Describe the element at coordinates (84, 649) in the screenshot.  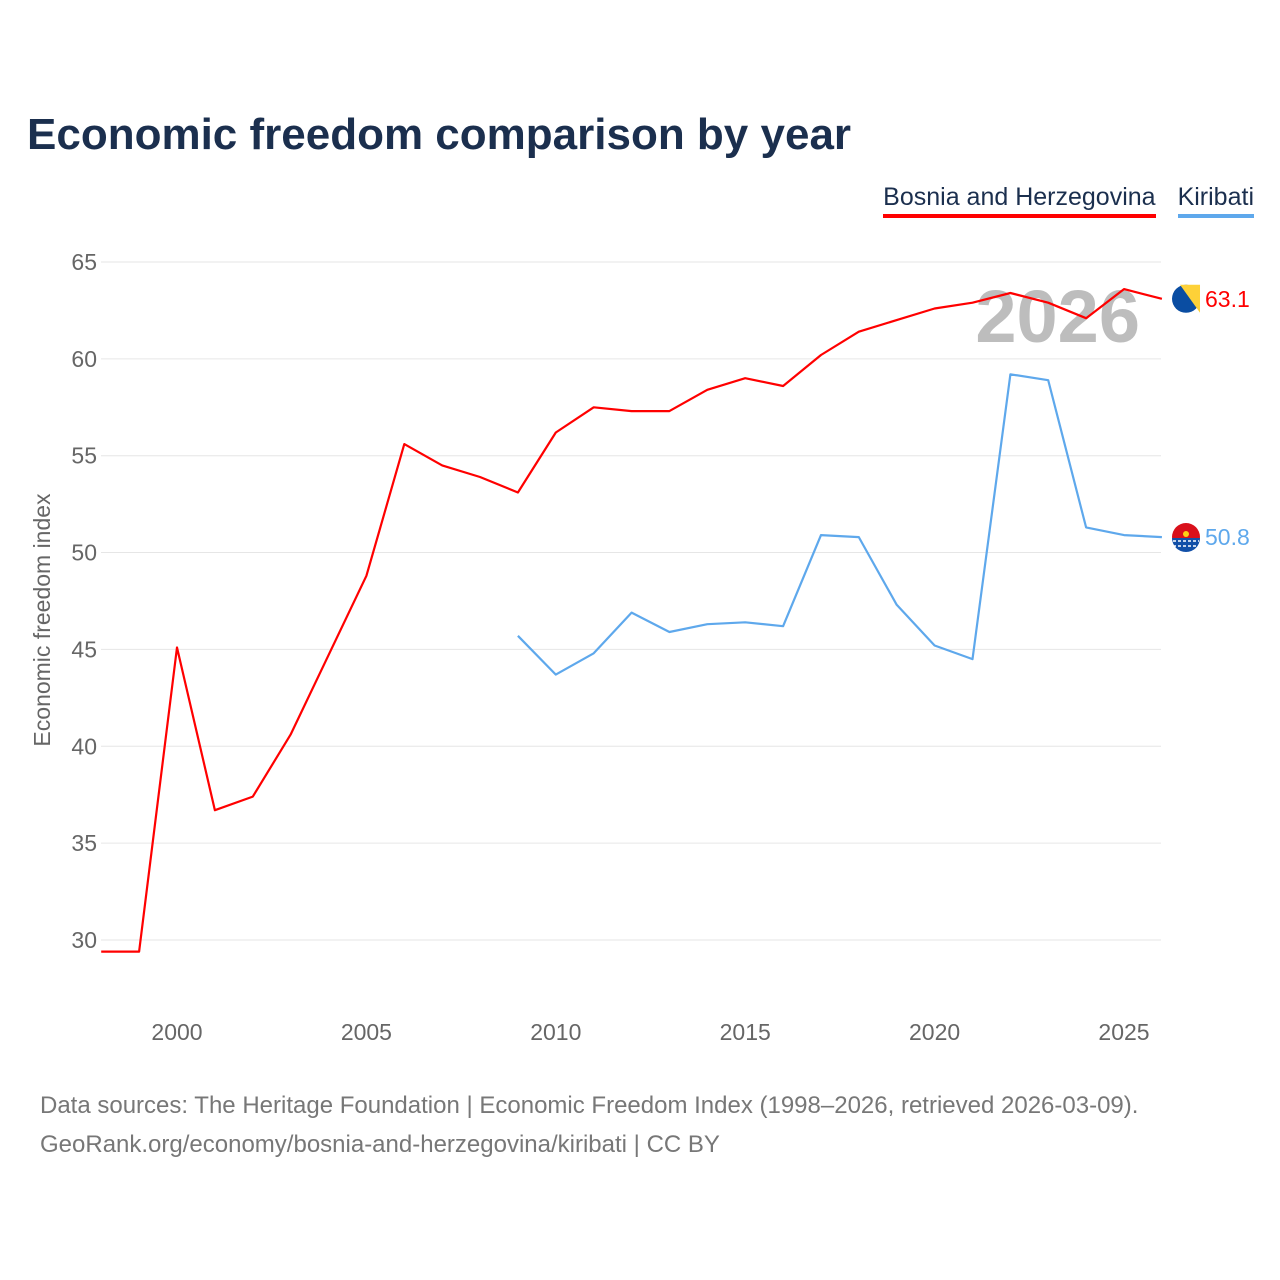
I see `y-tick-label: 45` at that location.